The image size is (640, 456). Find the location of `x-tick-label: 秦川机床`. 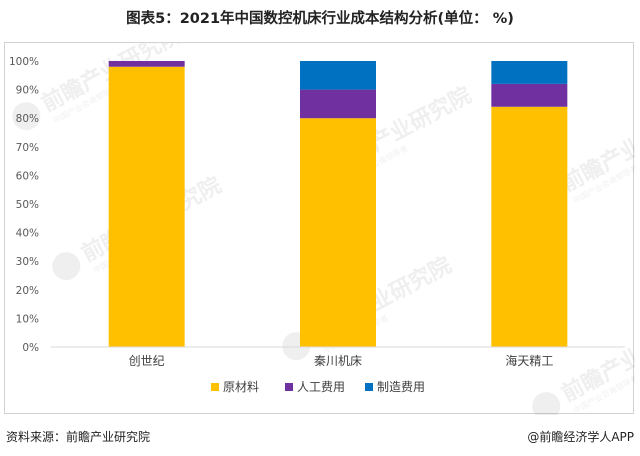

x-tick-label: 秦川机床 is located at coordinates (338, 361).